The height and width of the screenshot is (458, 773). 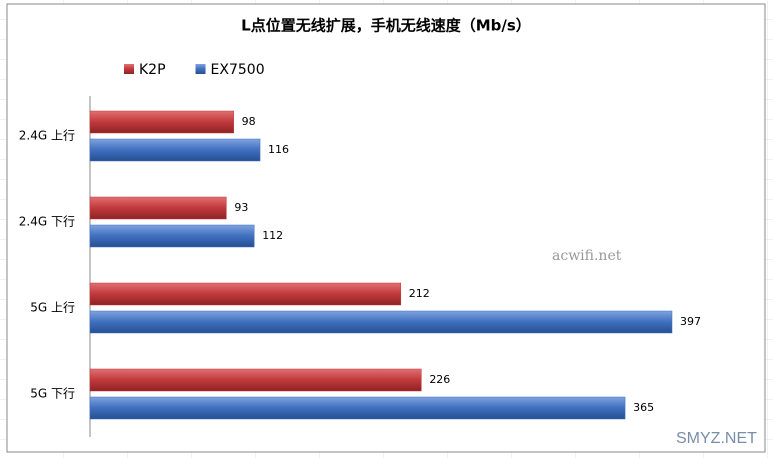 I want to click on data-label: 212, so click(x=419, y=293).